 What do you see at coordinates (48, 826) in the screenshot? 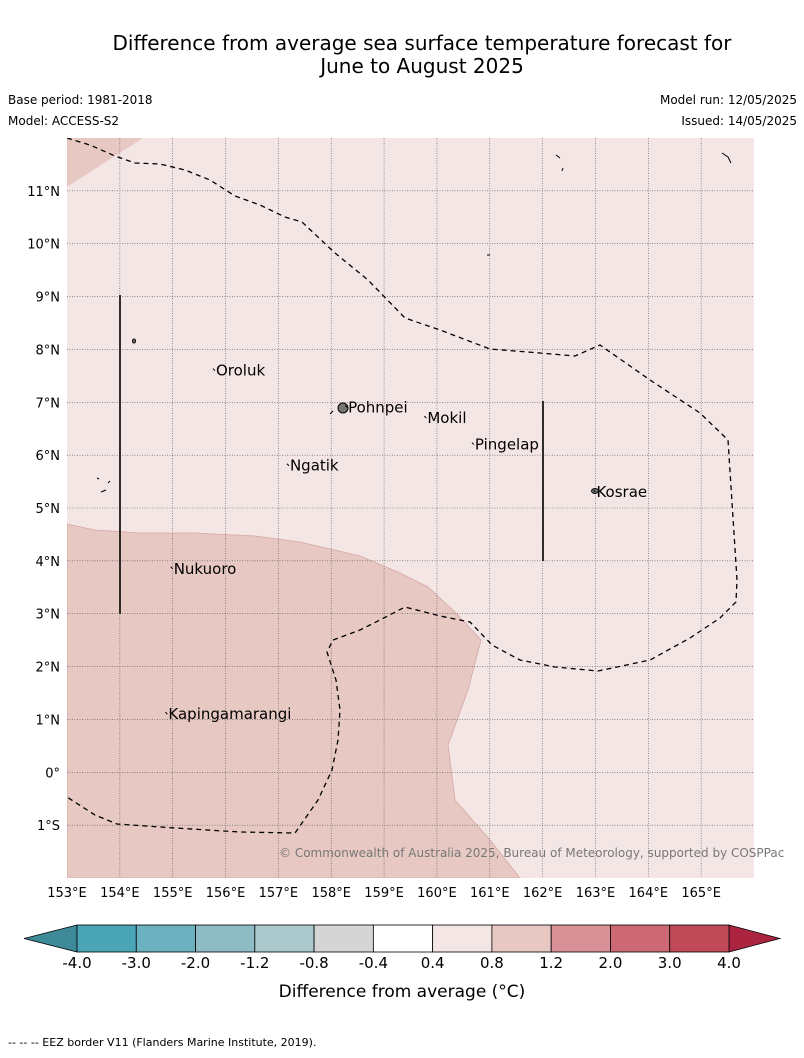
I see `latitude-tick-label: 1°S` at bounding box center [48, 826].